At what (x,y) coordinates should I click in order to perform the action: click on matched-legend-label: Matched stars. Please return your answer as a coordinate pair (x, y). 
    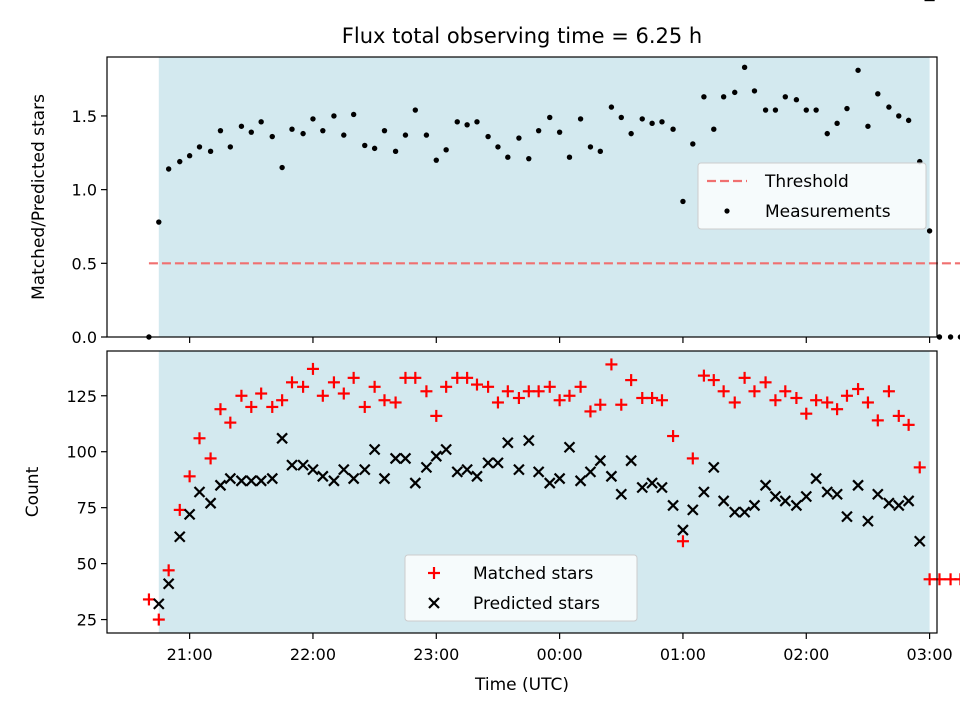
    Looking at the image, I should click on (533, 574).